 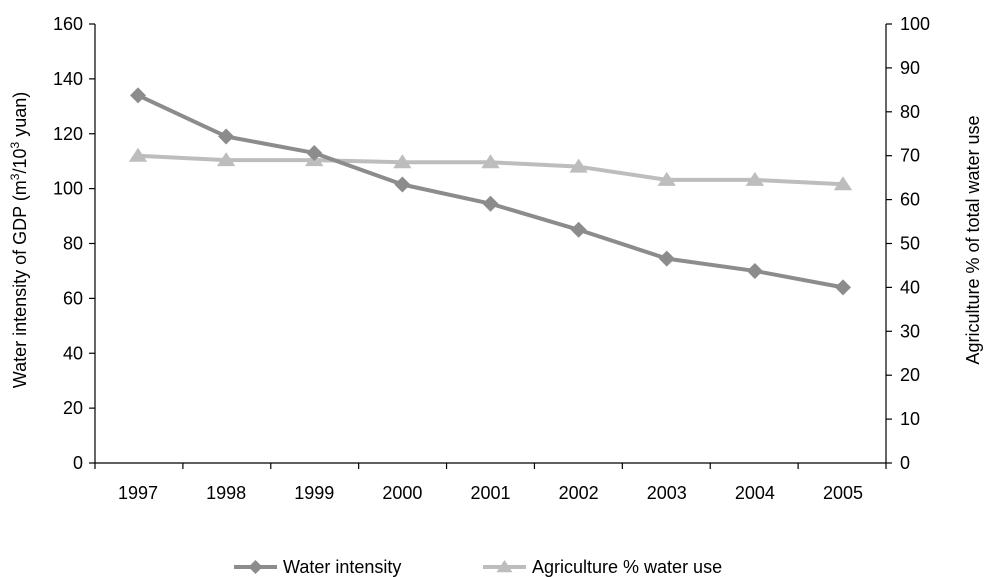 What do you see at coordinates (910, 112) in the screenshot?
I see `right-tick-label: 80` at bounding box center [910, 112].